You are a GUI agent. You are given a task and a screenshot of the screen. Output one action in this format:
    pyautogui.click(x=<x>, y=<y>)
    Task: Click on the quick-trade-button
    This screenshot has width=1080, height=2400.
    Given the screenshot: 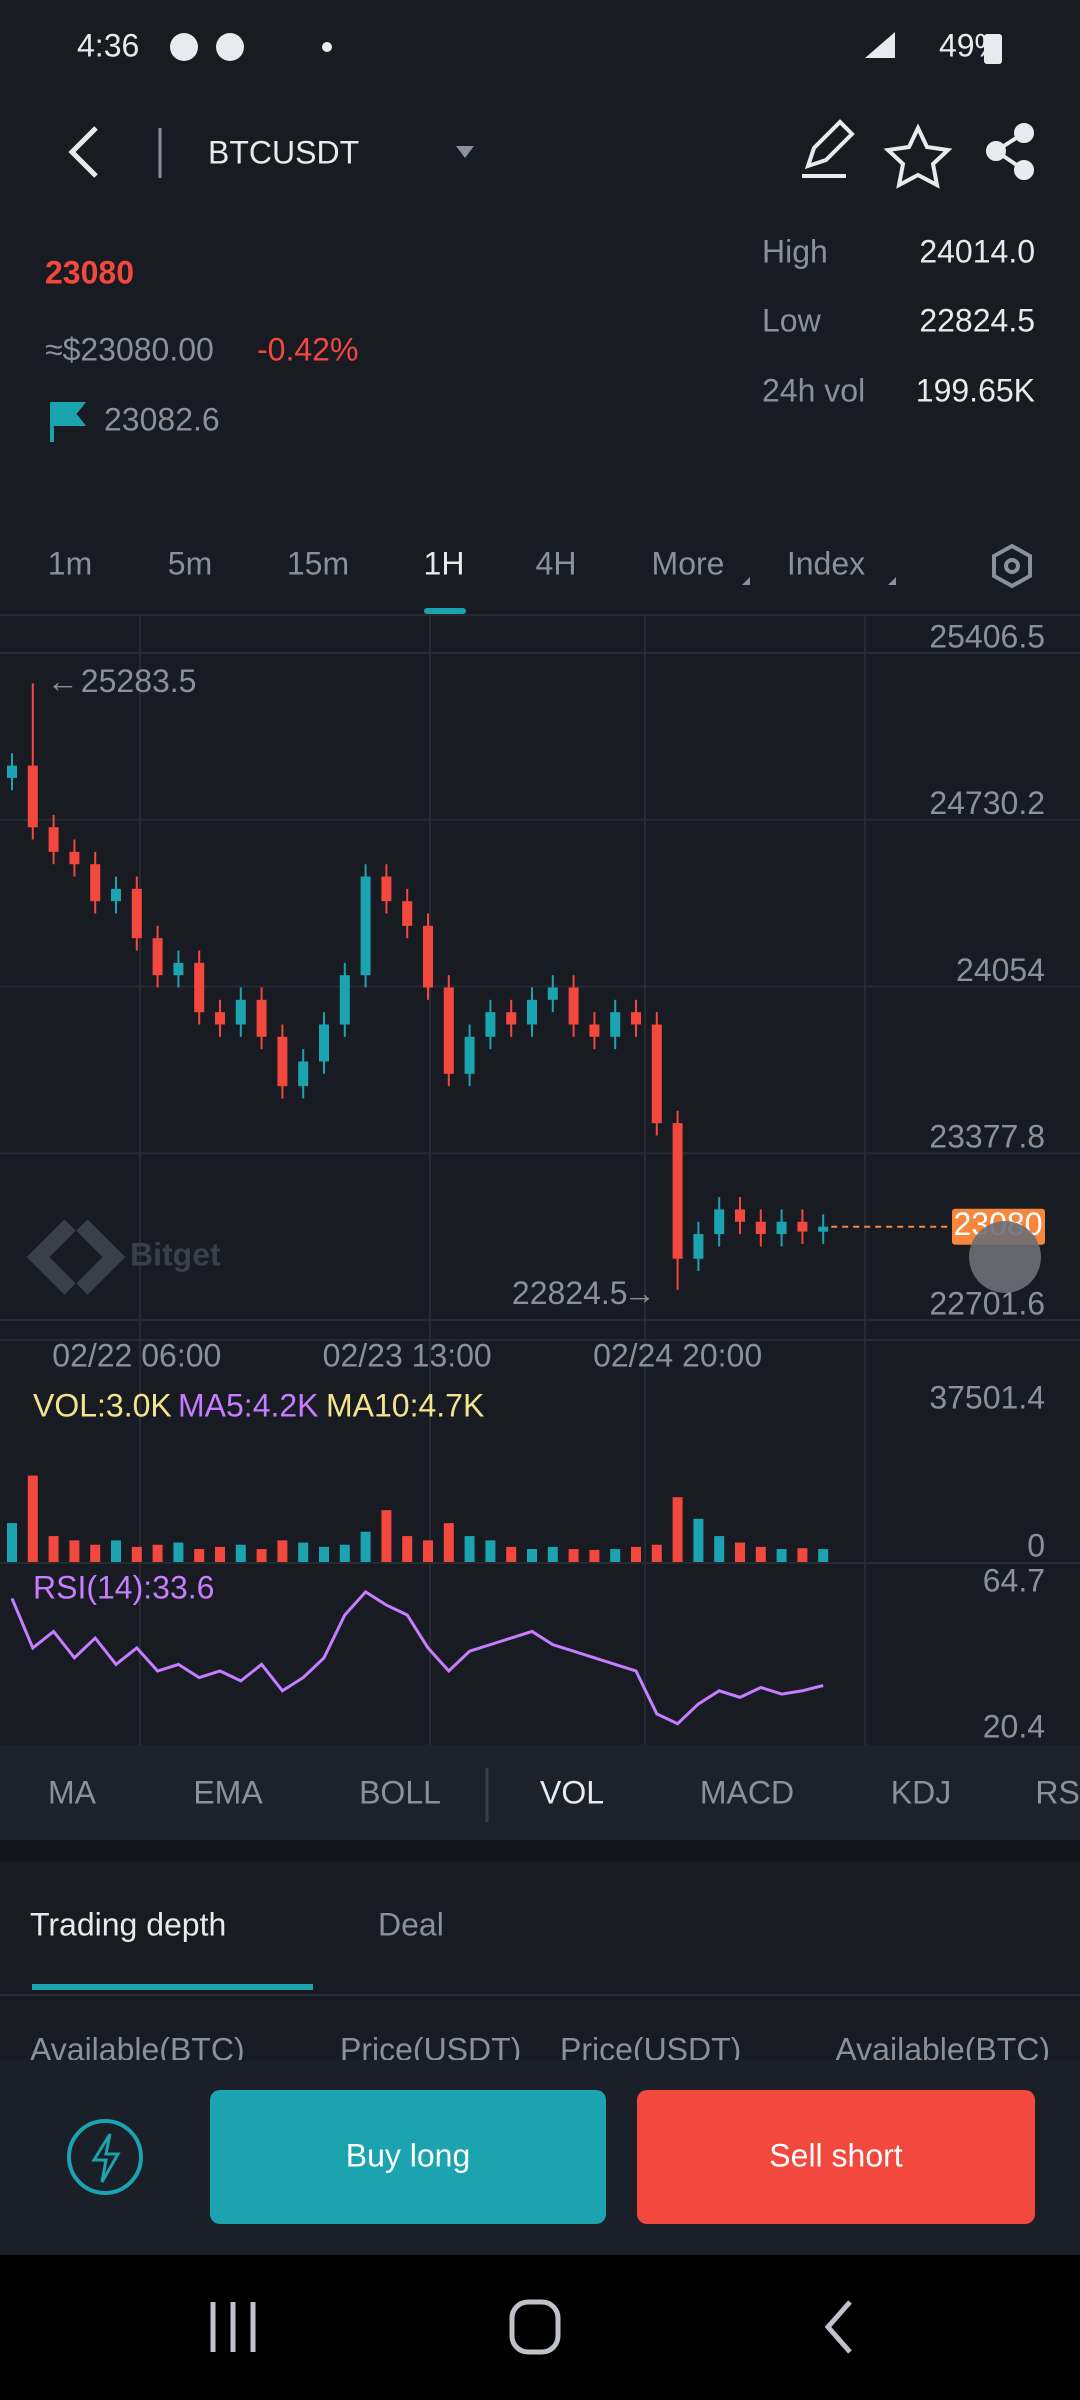 What is the action you would take?
    pyautogui.click(x=105, y=2157)
    